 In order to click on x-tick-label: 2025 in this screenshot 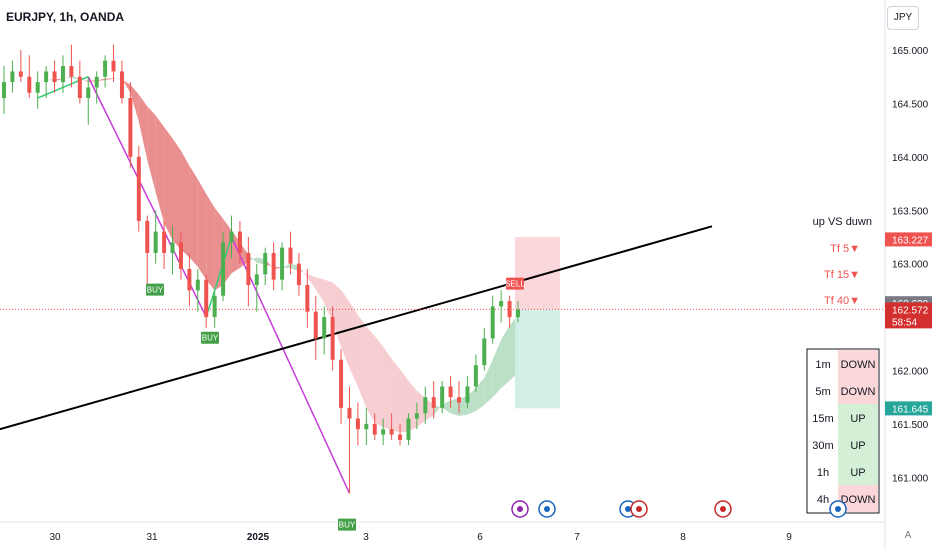, I will do `click(258, 537)`.